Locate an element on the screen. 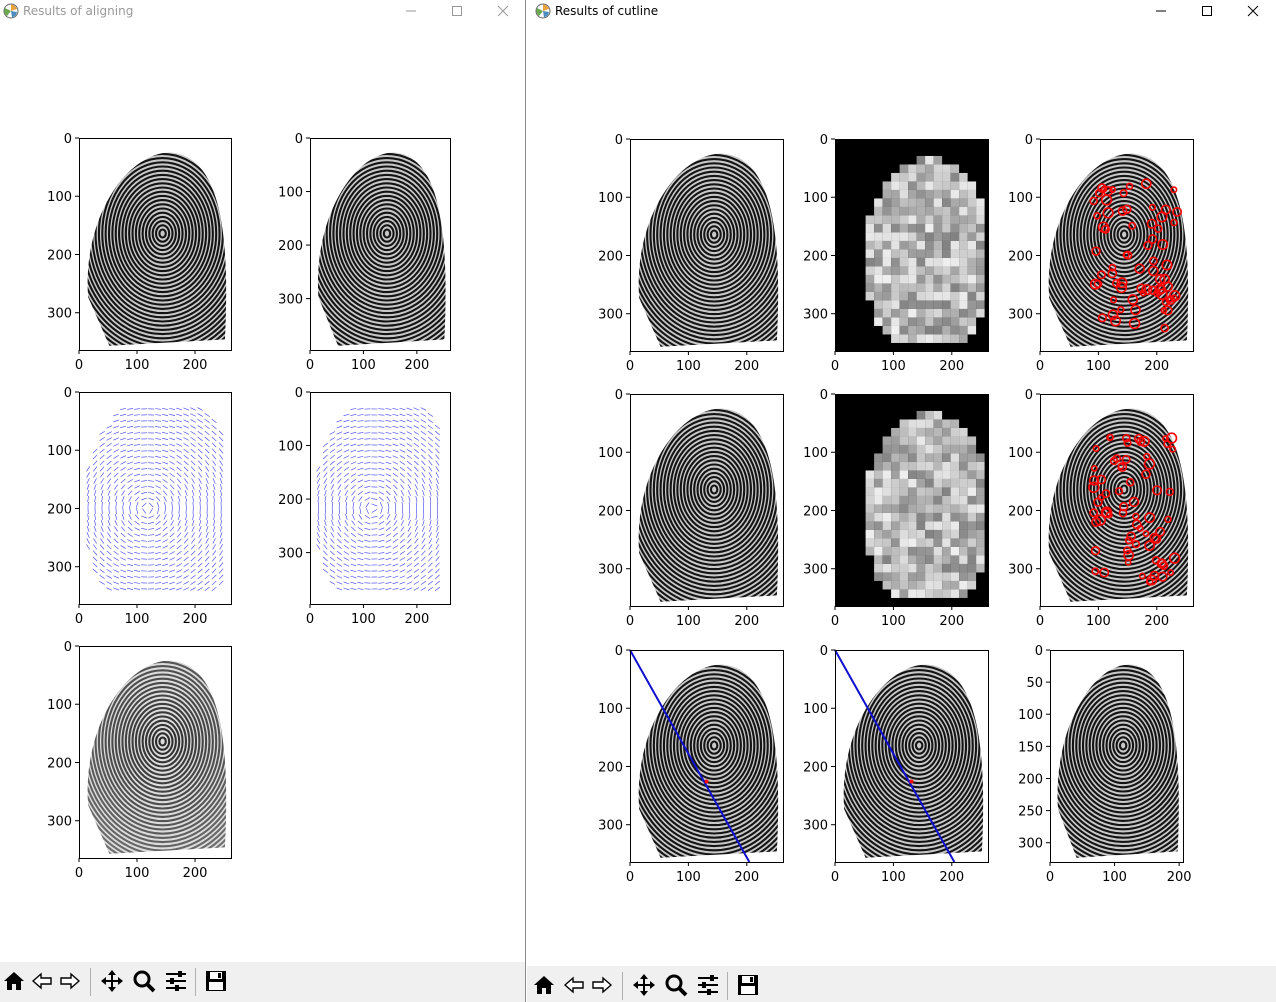 The height and width of the screenshot is (1002, 1276). y-tick-label: 150 is located at coordinates (1030, 747).